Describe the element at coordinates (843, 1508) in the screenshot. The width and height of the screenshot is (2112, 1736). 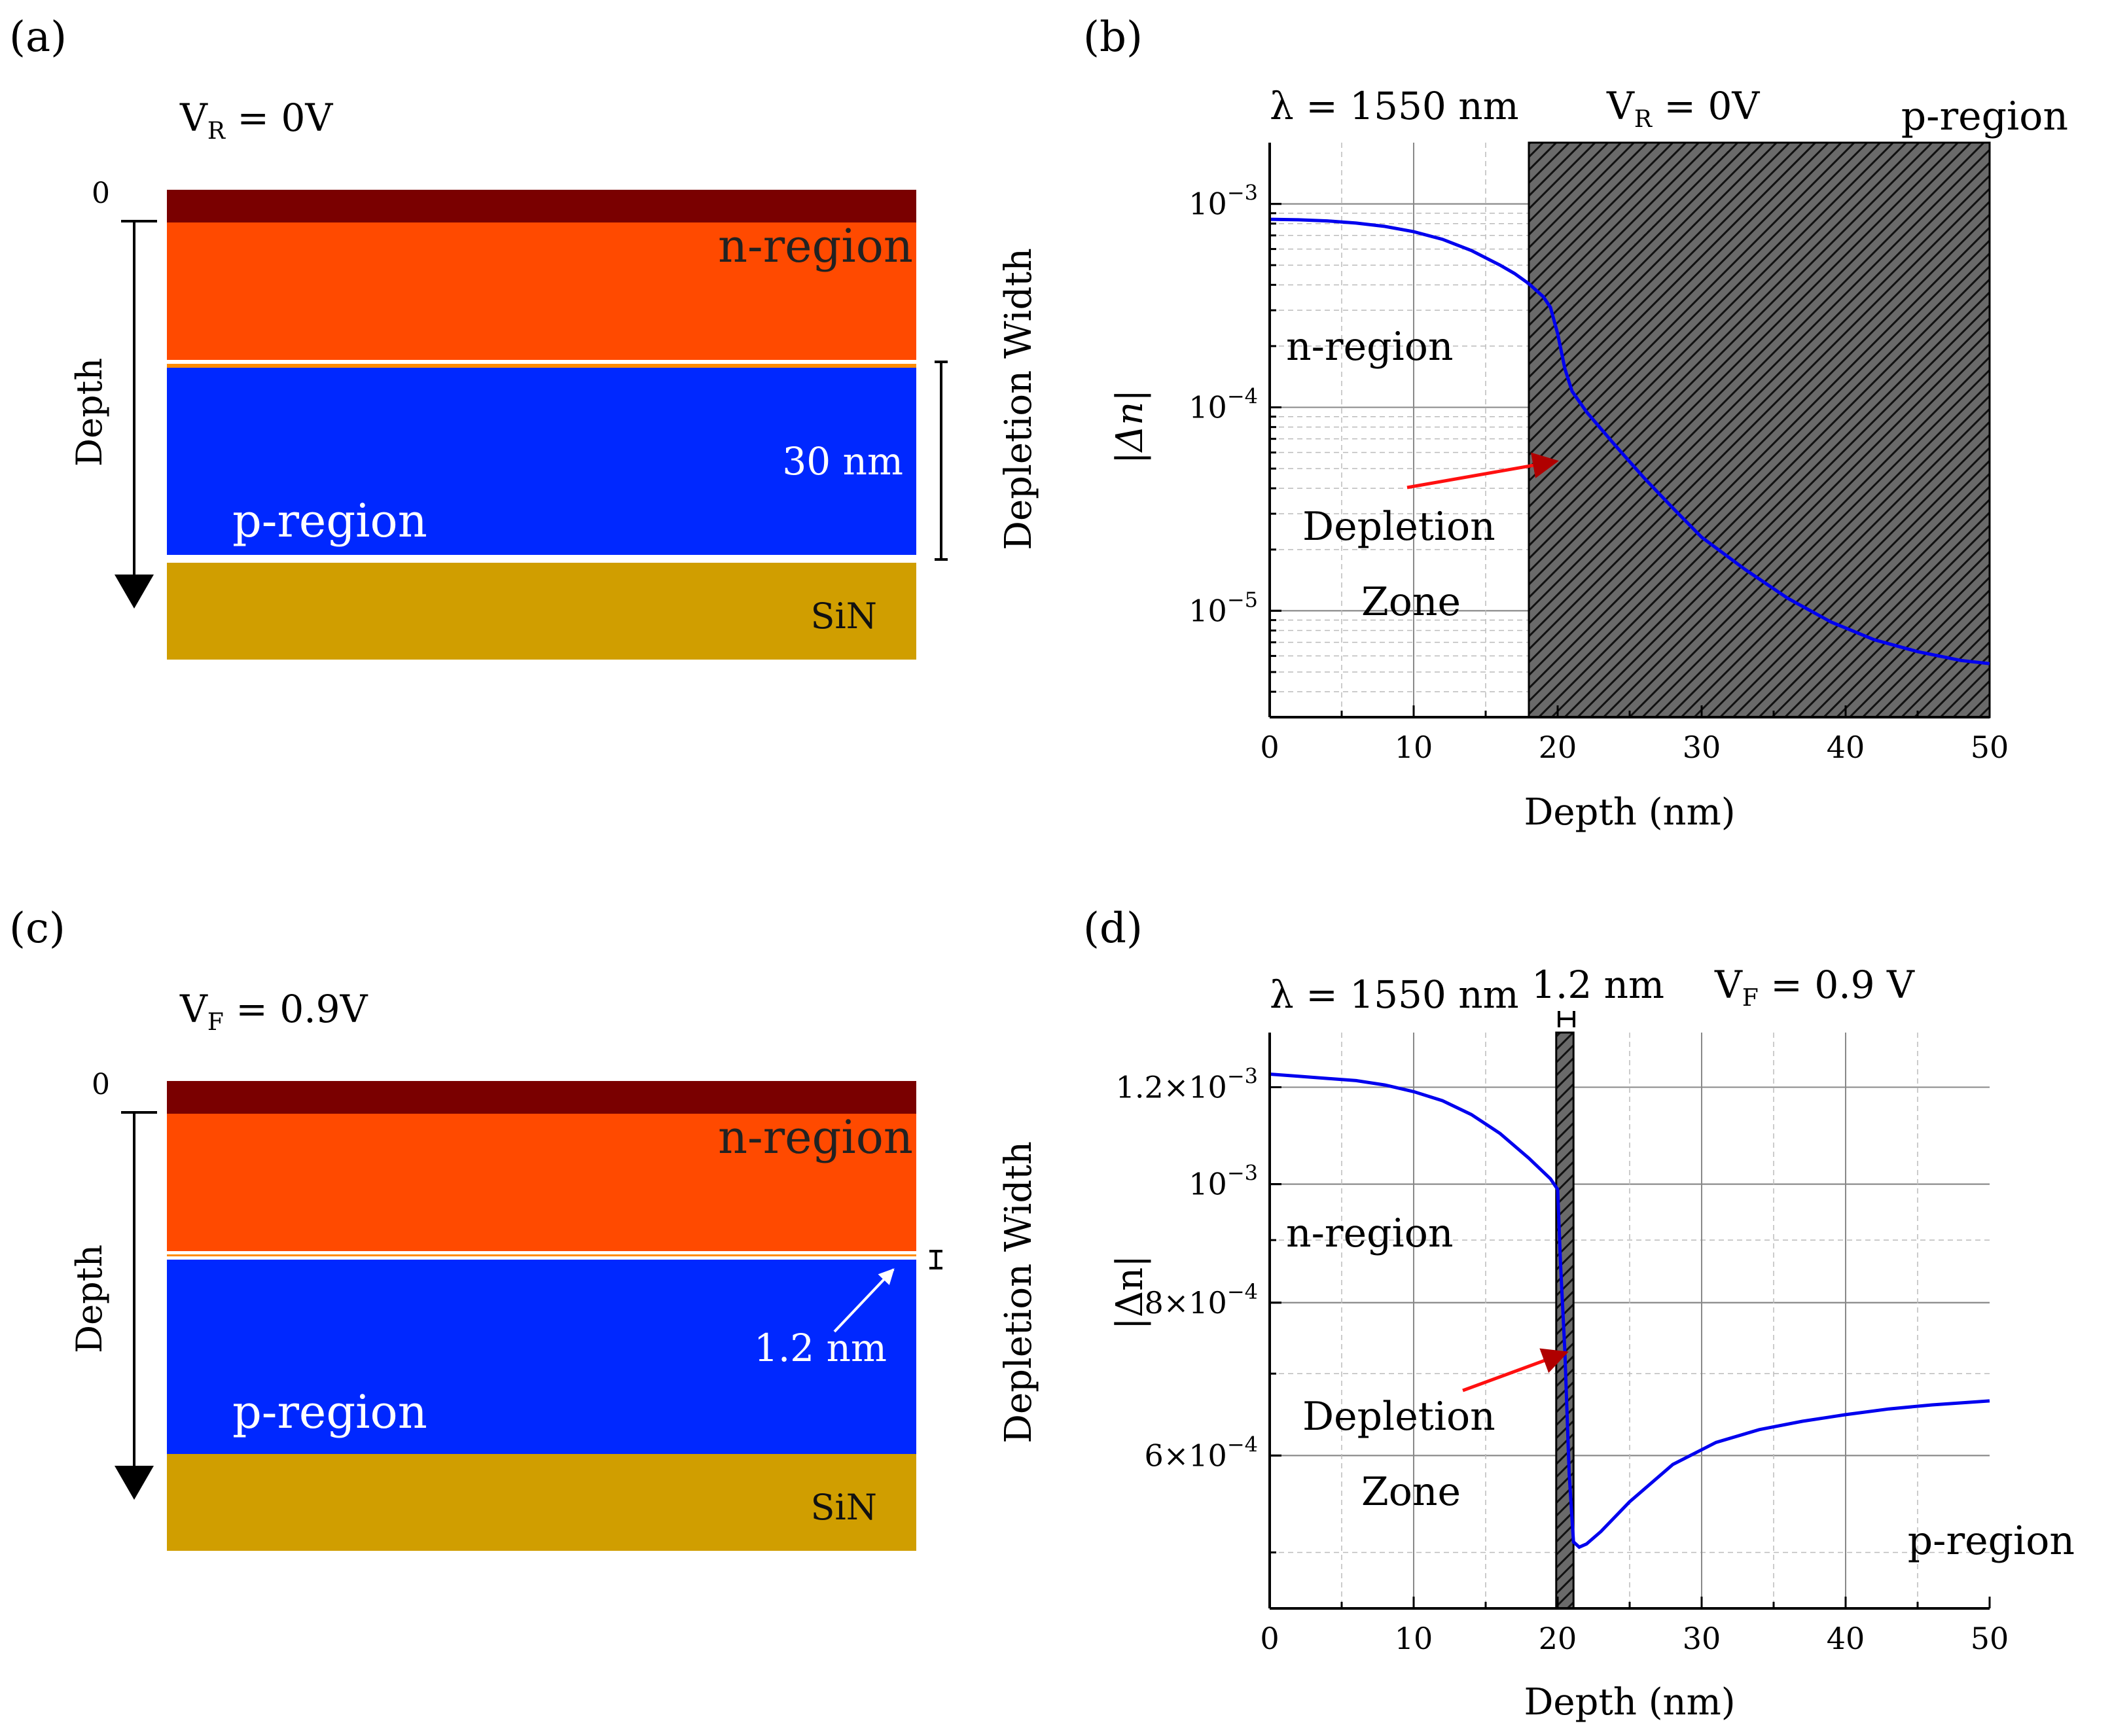
I see `panel-c-sin-label: SiN` at that location.